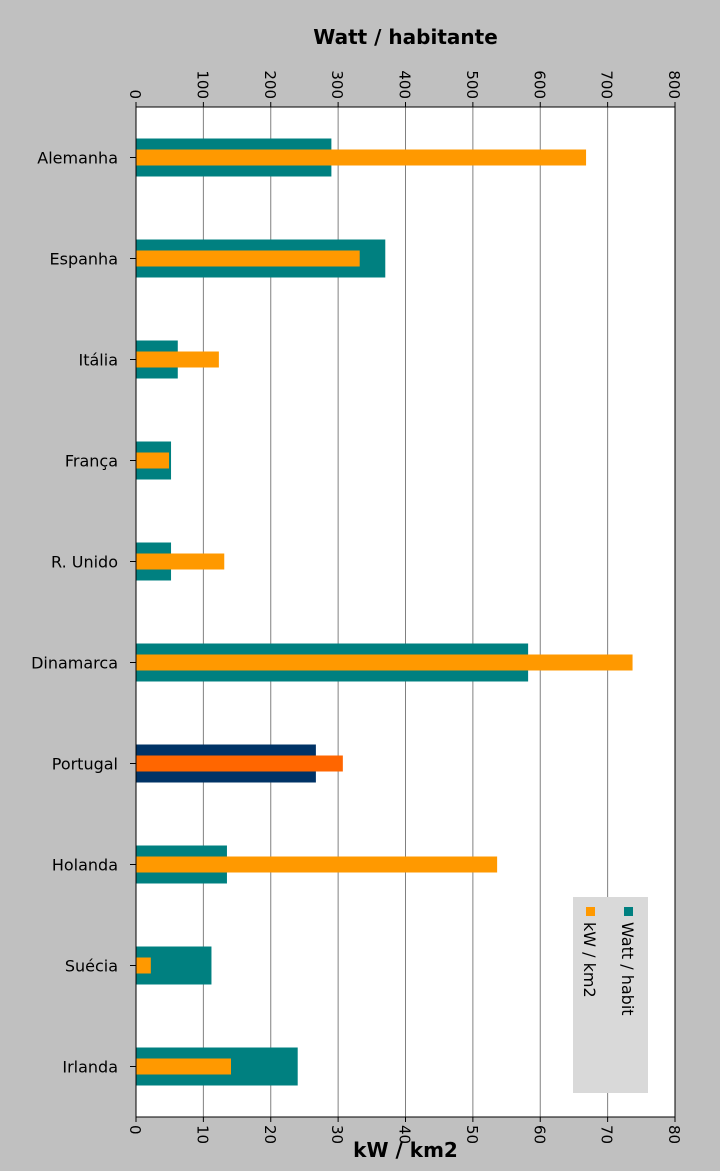  What do you see at coordinates (405, 1134) in the screenshot?
I see `bottom-tick-label: 40` at bounding box center [405, 1134].